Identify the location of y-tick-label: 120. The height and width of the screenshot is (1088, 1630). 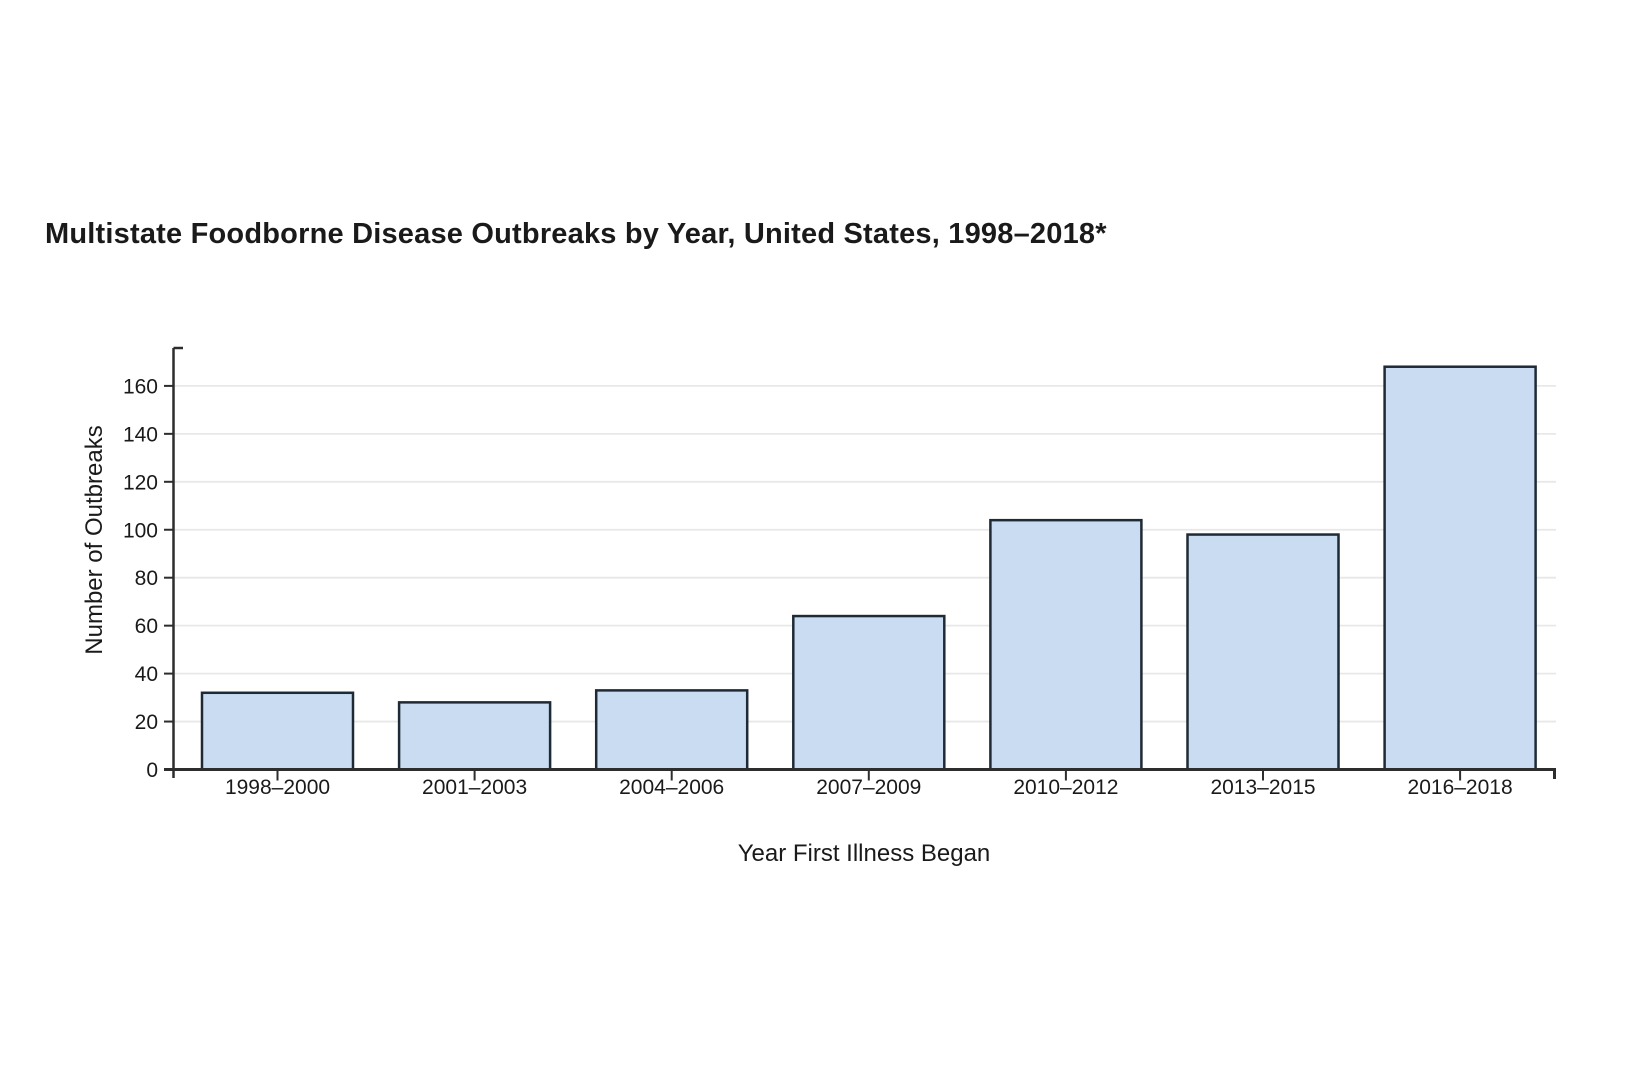
(140, 482).